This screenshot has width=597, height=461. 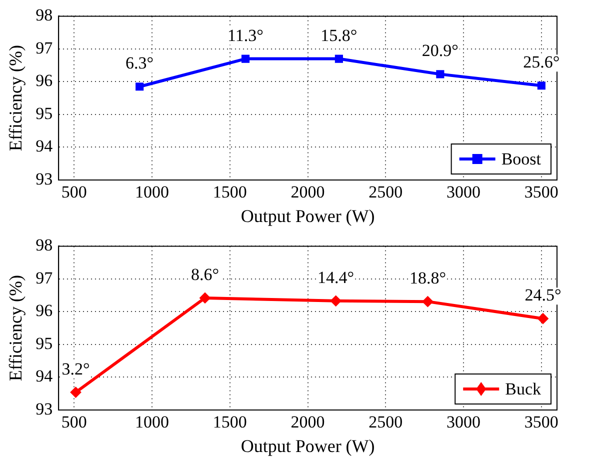 What do you see at coordinates (521, 158) in the screenshot?
I see `legend-label: Boost` at bounding box center [521, 158].